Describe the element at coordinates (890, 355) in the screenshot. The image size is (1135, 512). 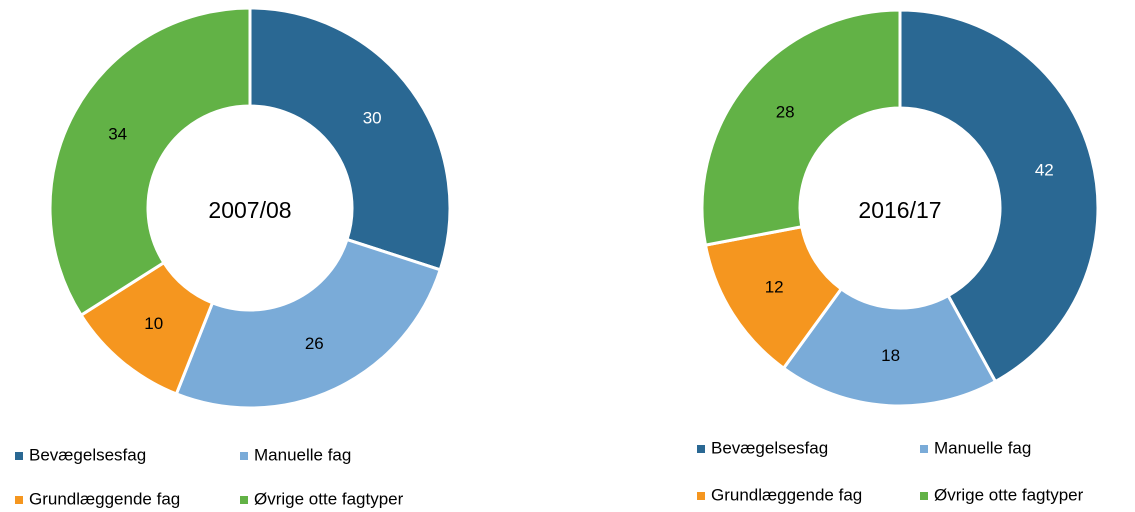
I see `data-label: 18` at that location.